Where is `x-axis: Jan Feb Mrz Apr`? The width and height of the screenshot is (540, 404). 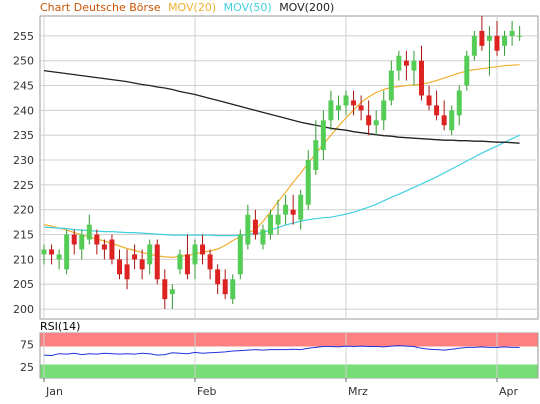 x-axis: Jan Feb Mrz Apr is located at coordinates (281, 388).